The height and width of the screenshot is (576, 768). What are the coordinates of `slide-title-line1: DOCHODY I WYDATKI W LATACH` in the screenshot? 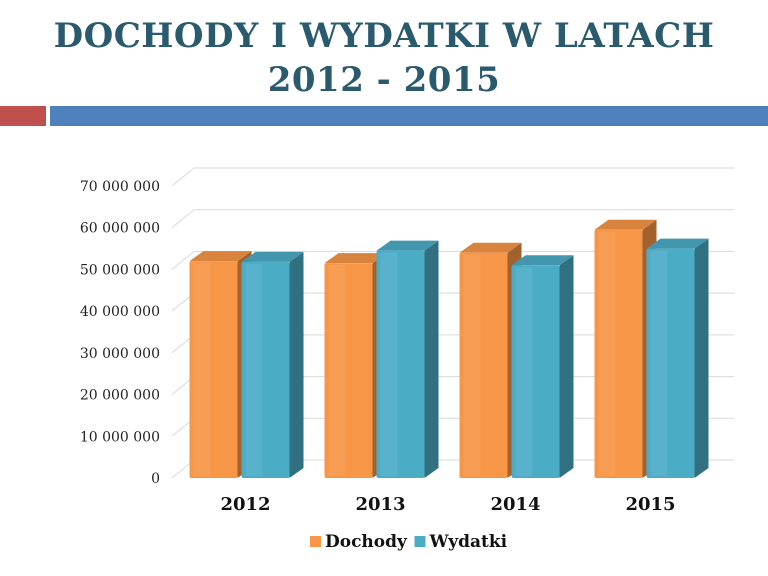 It's located at (384, 36).